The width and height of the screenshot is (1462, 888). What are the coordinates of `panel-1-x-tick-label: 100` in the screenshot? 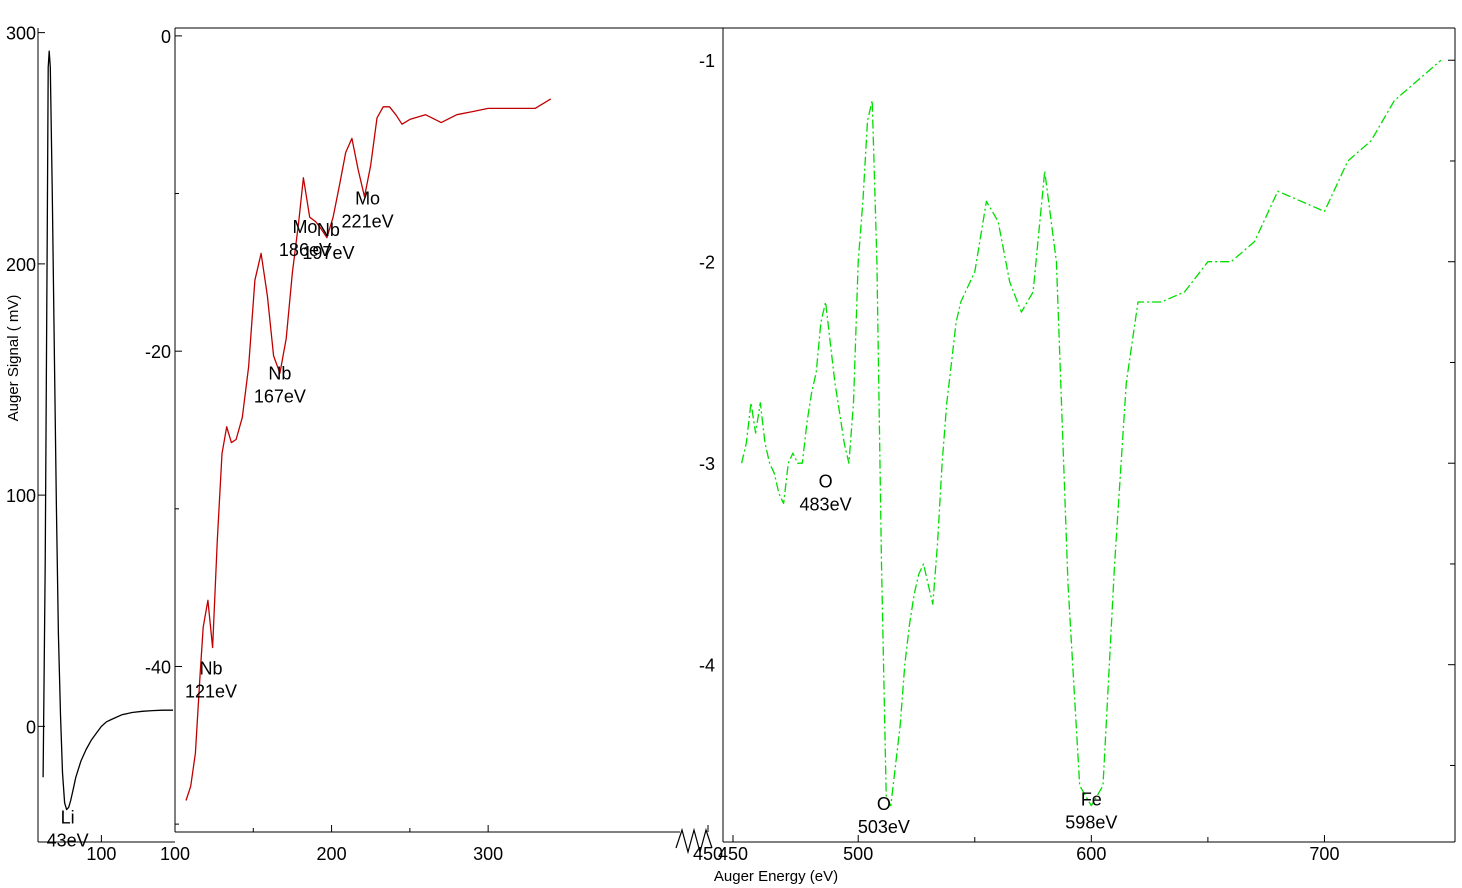 It's located at (175, 854).